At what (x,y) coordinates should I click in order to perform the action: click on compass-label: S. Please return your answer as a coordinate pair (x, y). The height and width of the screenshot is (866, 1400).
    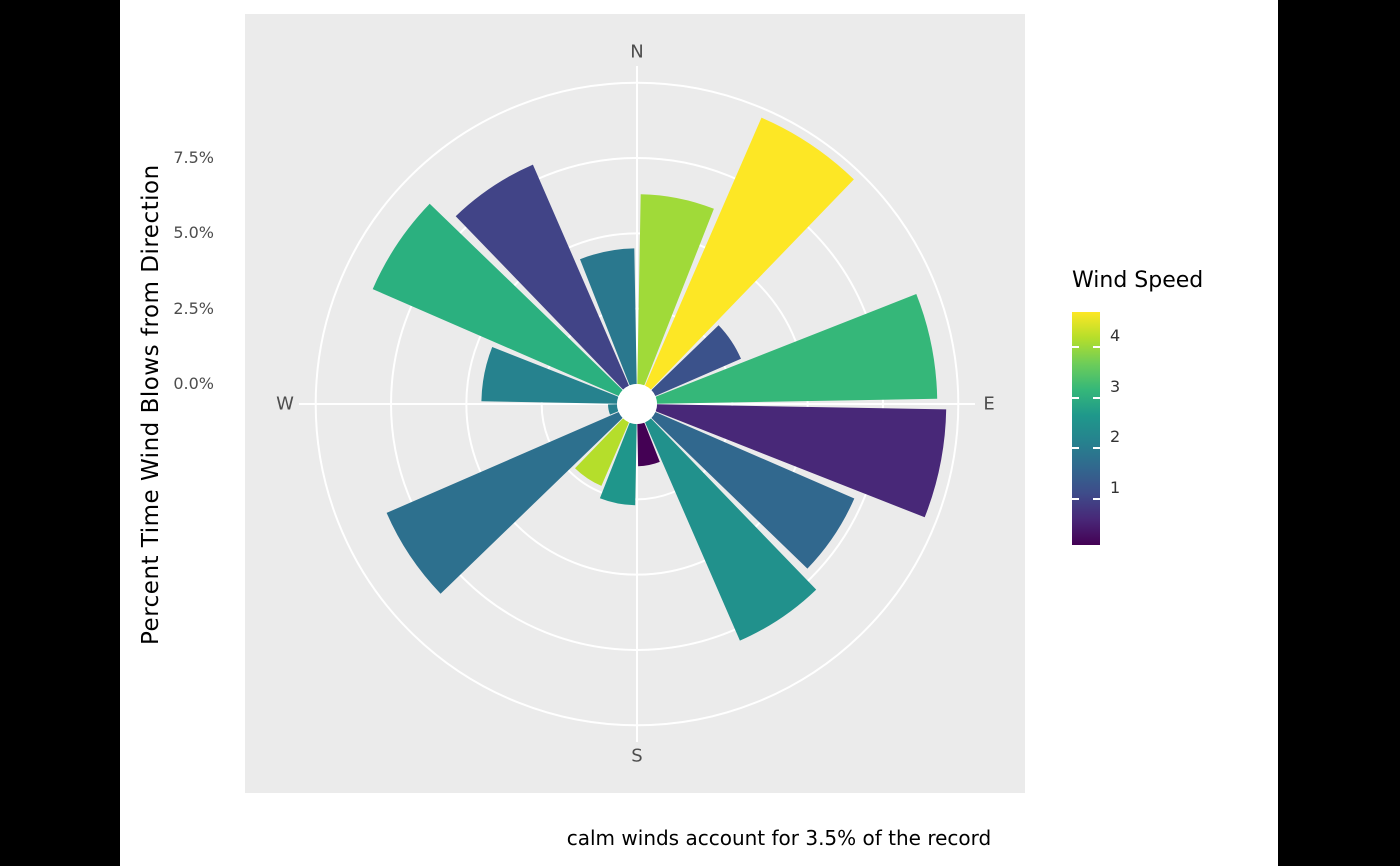
    Looking at the image, I should click on (636, 756).